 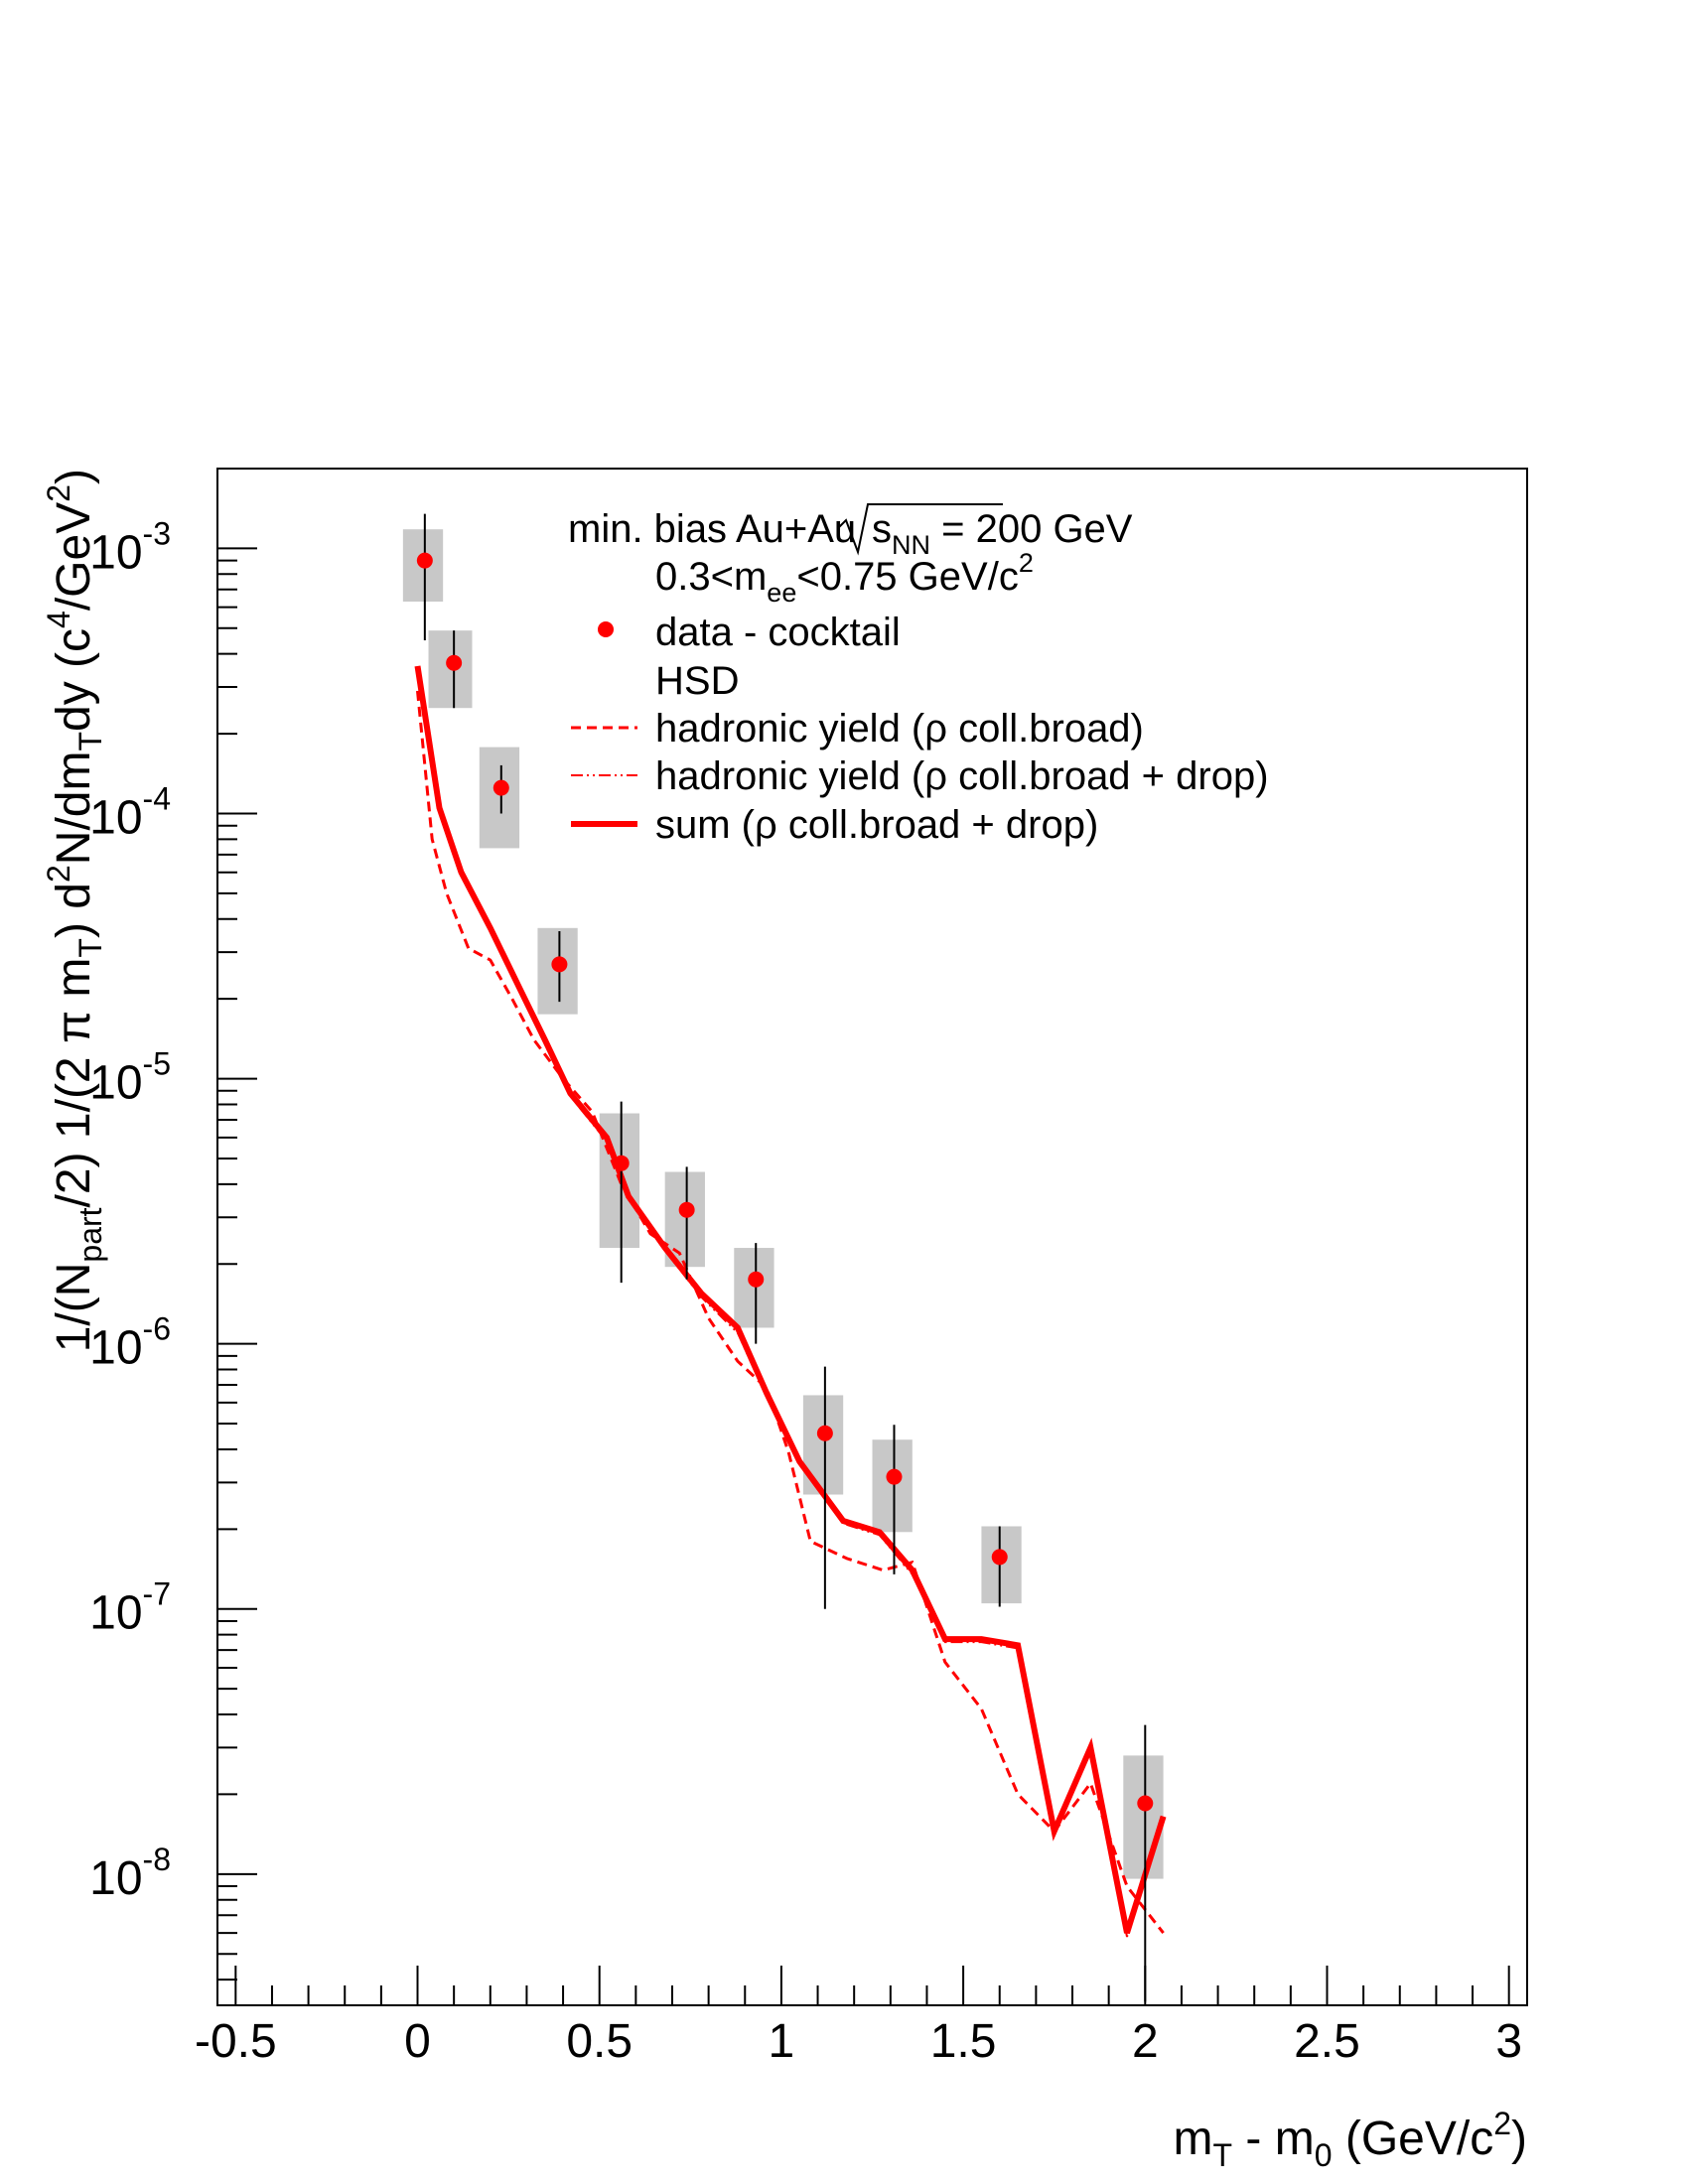 What do you see at coordinates (1193, 2139) in the screenshot?
I see `x-label-main: m` at bounding box center [1193, 2139].